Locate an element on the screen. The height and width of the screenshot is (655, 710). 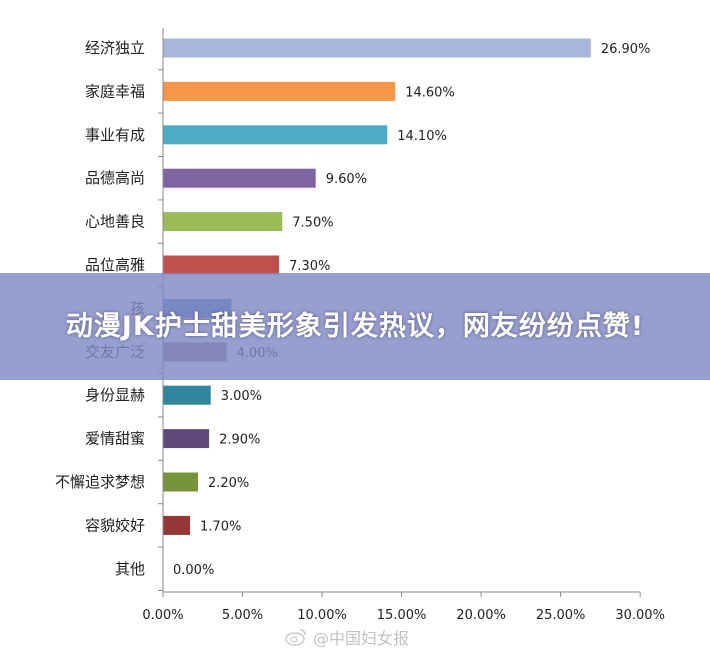
x-tick-label: 15.00% is located at coordinates (402, 615).